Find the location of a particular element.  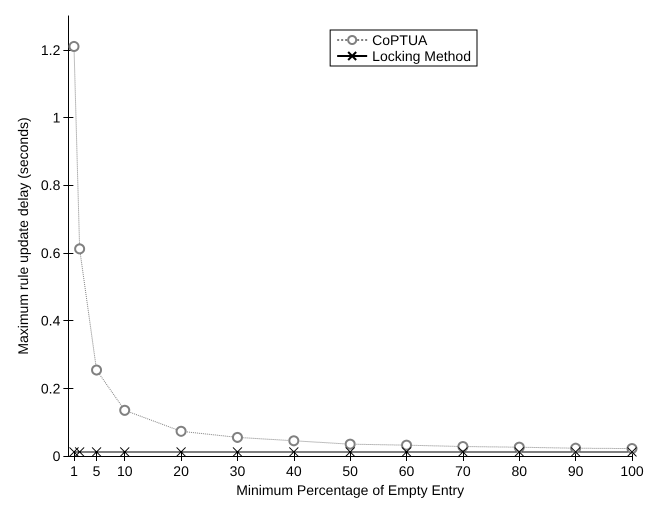

y-tick-label: 0.4 is located at coordinates (50, 320).